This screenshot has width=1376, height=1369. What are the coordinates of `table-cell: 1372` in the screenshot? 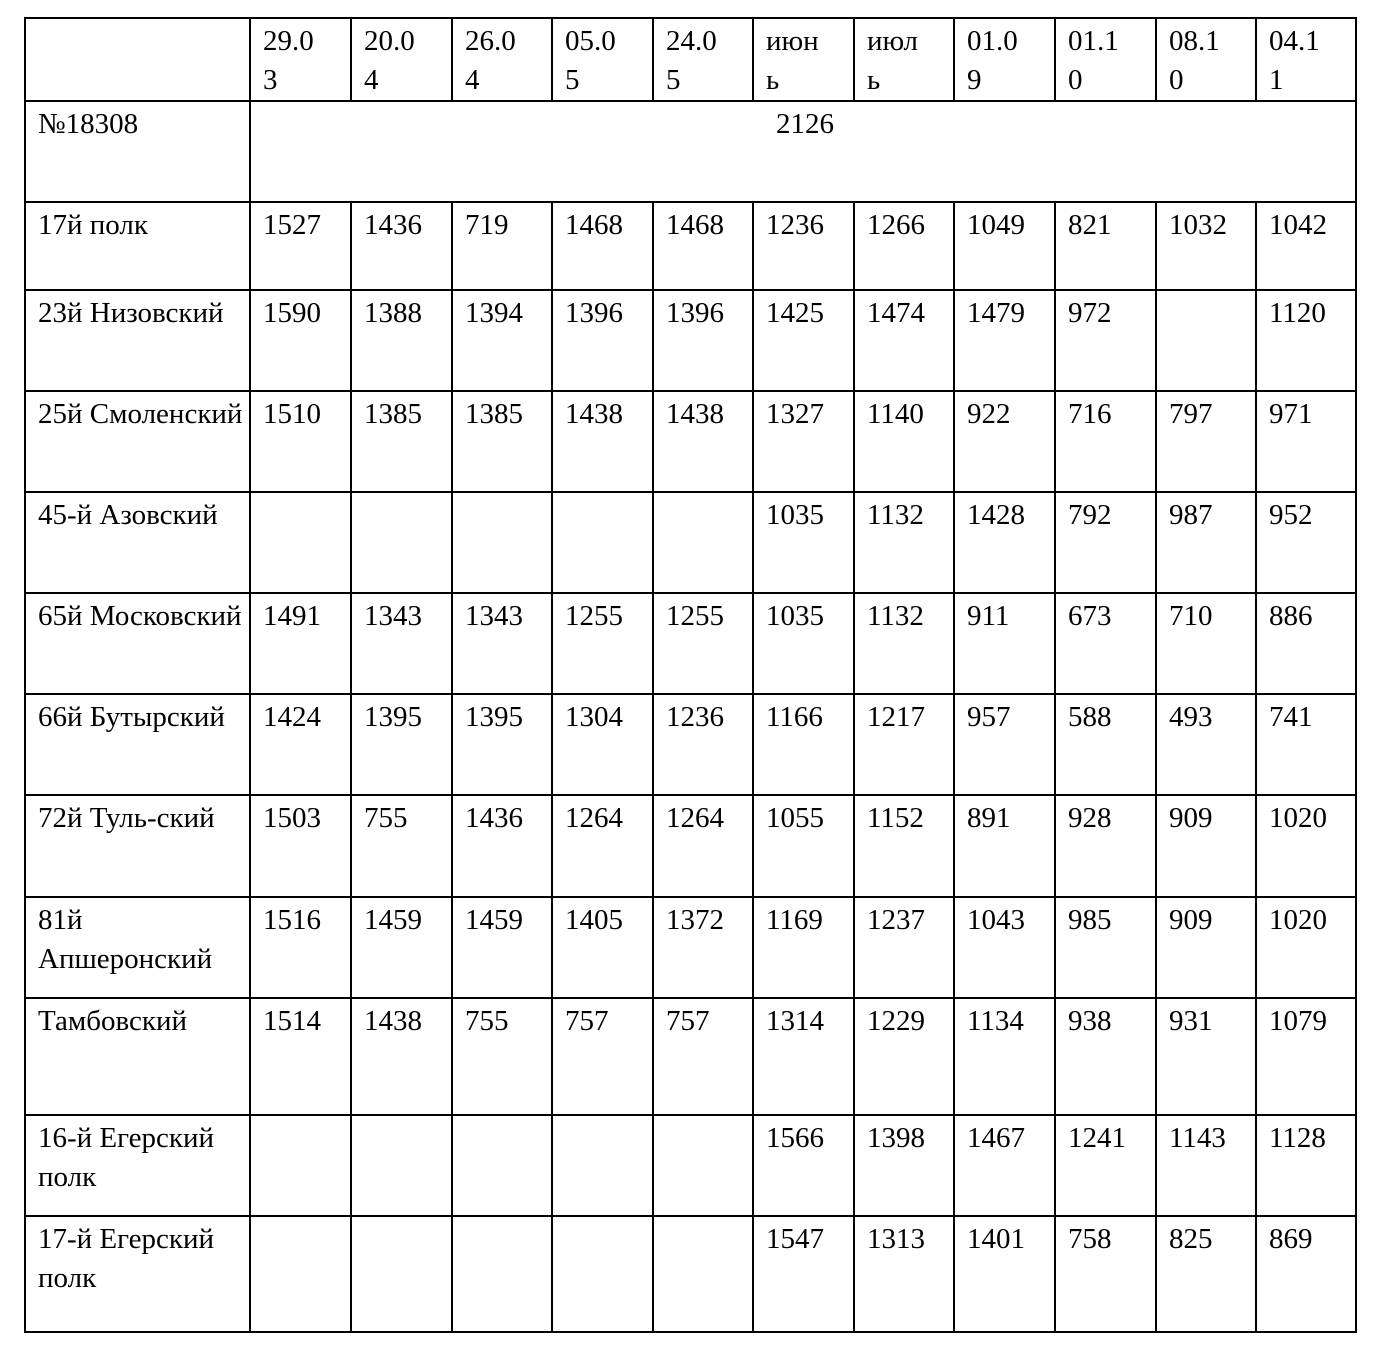 It's located at (703, 947).